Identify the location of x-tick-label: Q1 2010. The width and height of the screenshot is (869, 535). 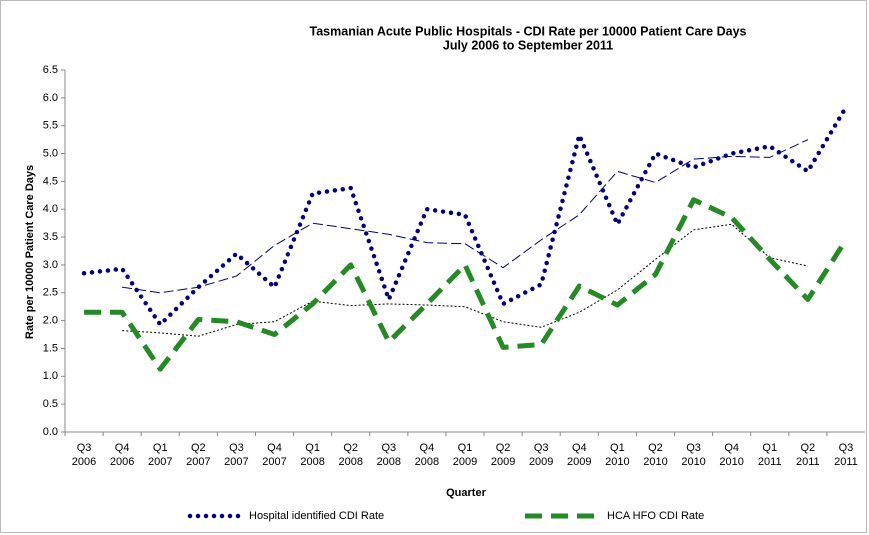
(617, 455).